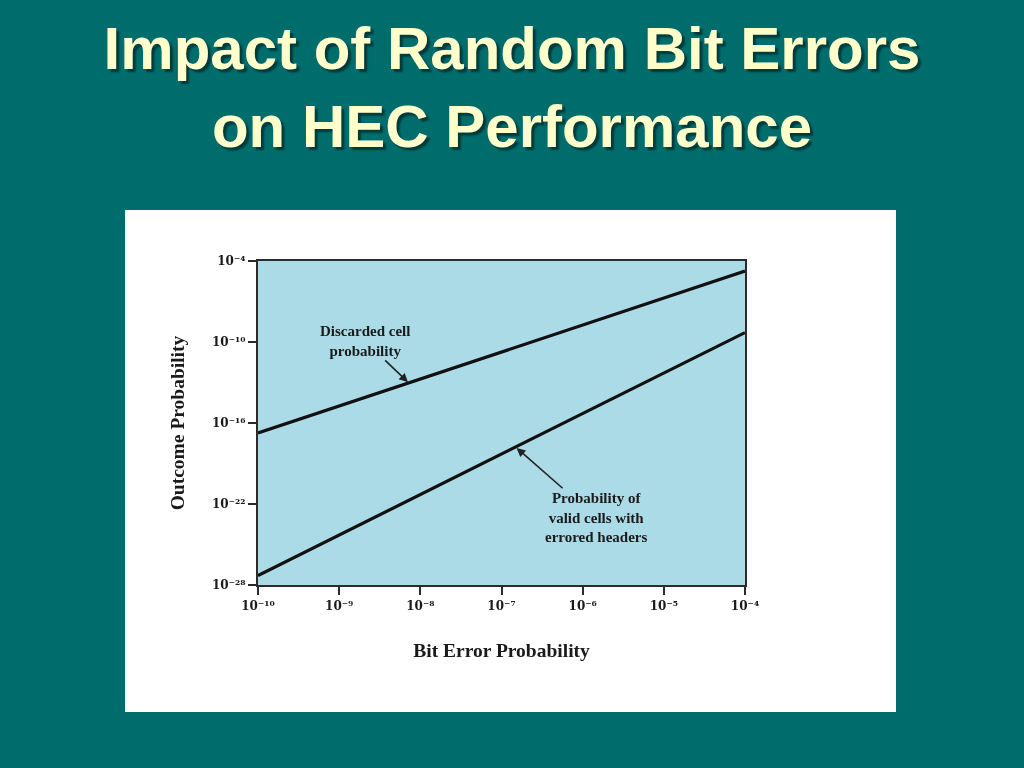  Describe the element at coordinates (228, 342) in the screenshot. I see `y-tick-label: 10⁻¹⁰` at that location.